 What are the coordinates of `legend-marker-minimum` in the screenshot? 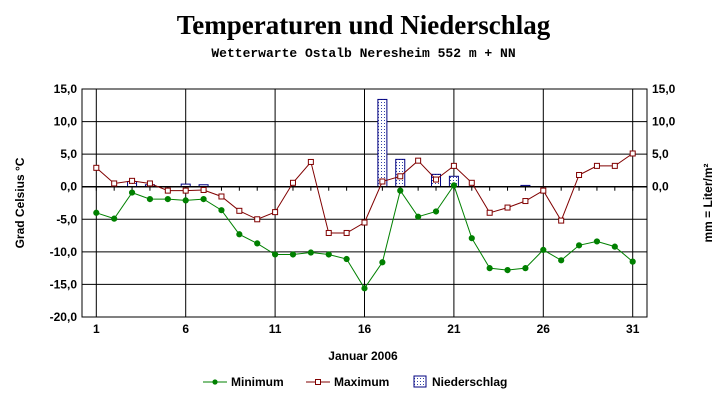 It's located at (215, 382).